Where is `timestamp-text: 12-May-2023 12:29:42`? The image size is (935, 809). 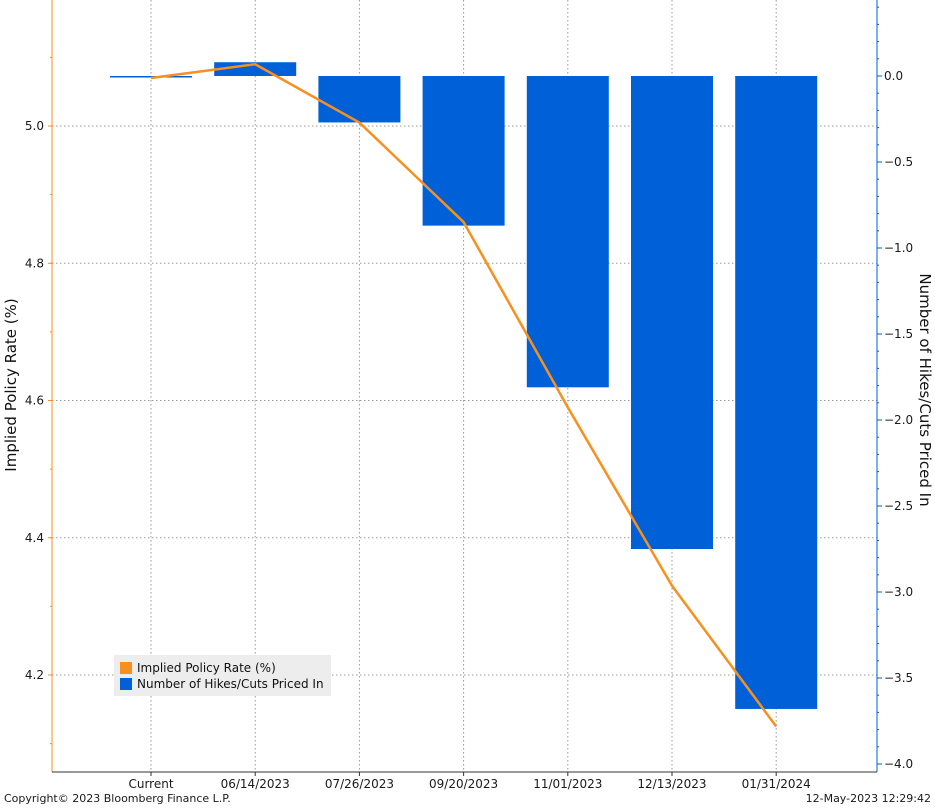 timestamp-text: 12-May-2023 12:29:42 is located at coordinates (868, 798).